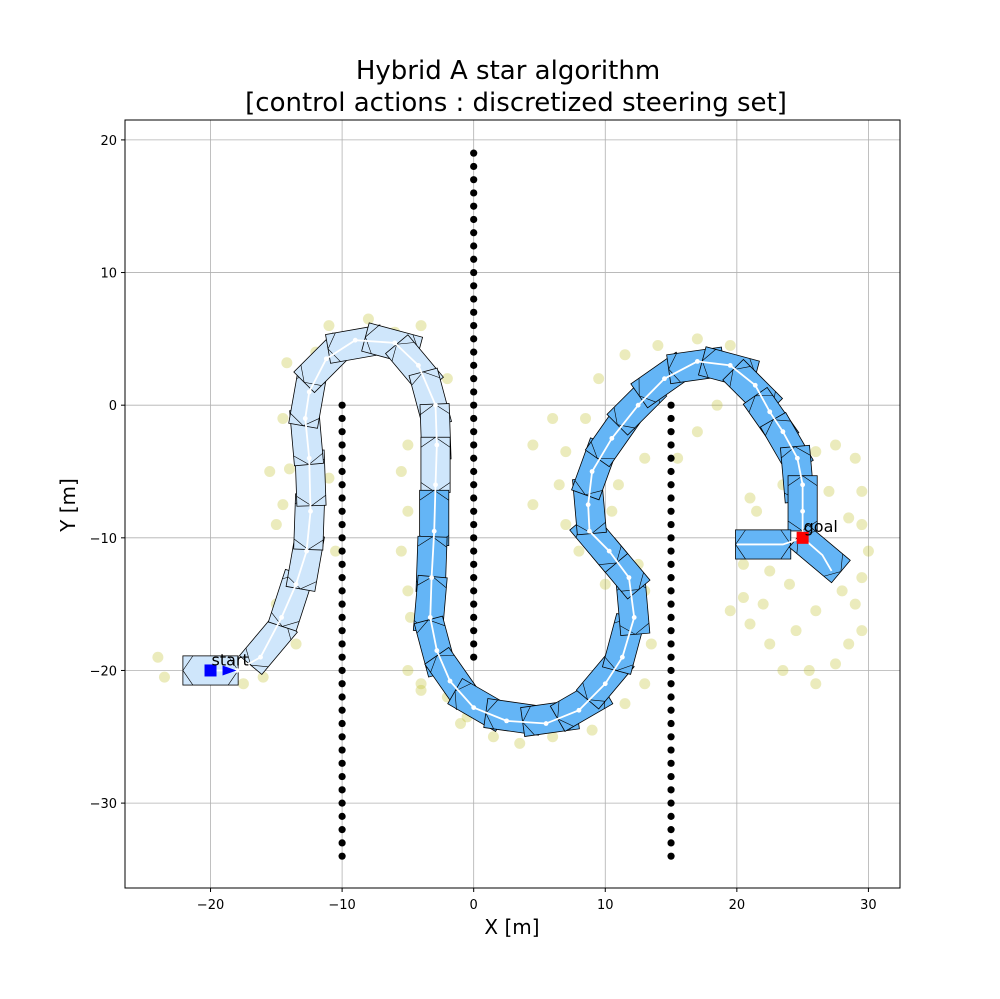 The image size is (1000, 999). What do you see at coordinates (103, 671) in the screenshot?
I see `y-tick-label-1: −20` at bounding box center [103, 671].